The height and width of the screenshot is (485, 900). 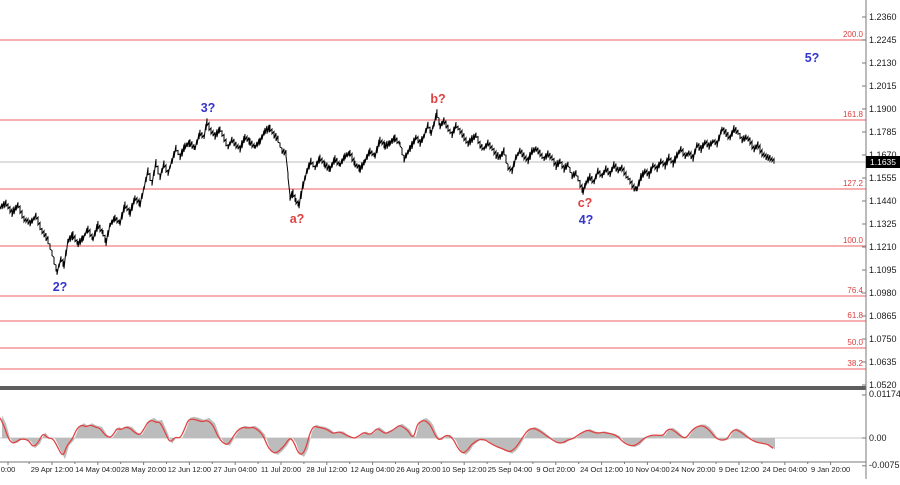 What do you see at coordinates (883, 384) in the screenshot?
I see `price-axis-label: 1.0520` at bounding box center [883, 384].